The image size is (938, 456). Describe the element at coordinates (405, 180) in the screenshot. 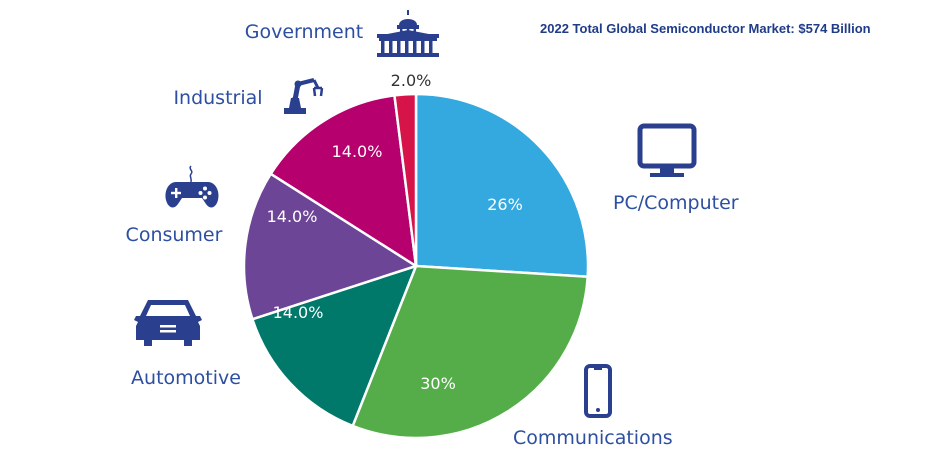

I see `pie-slice-government` at that location.